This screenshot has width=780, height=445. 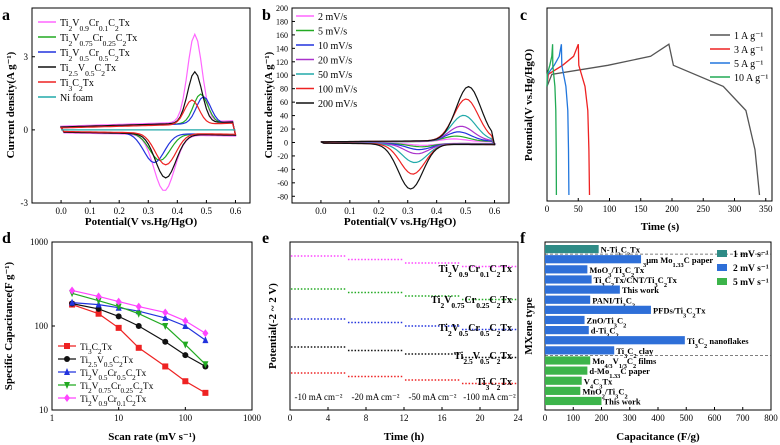 I want to click on panel-e-series-label: Ti2.5V0.5C2Tx, so click(x=483, y=358).